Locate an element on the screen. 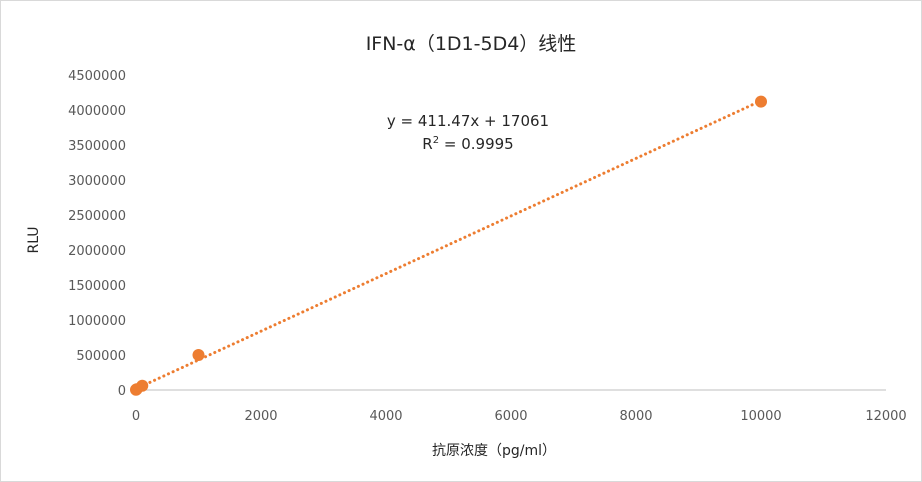  x-tick-label: 6000 is located at coordinates (510, 416).